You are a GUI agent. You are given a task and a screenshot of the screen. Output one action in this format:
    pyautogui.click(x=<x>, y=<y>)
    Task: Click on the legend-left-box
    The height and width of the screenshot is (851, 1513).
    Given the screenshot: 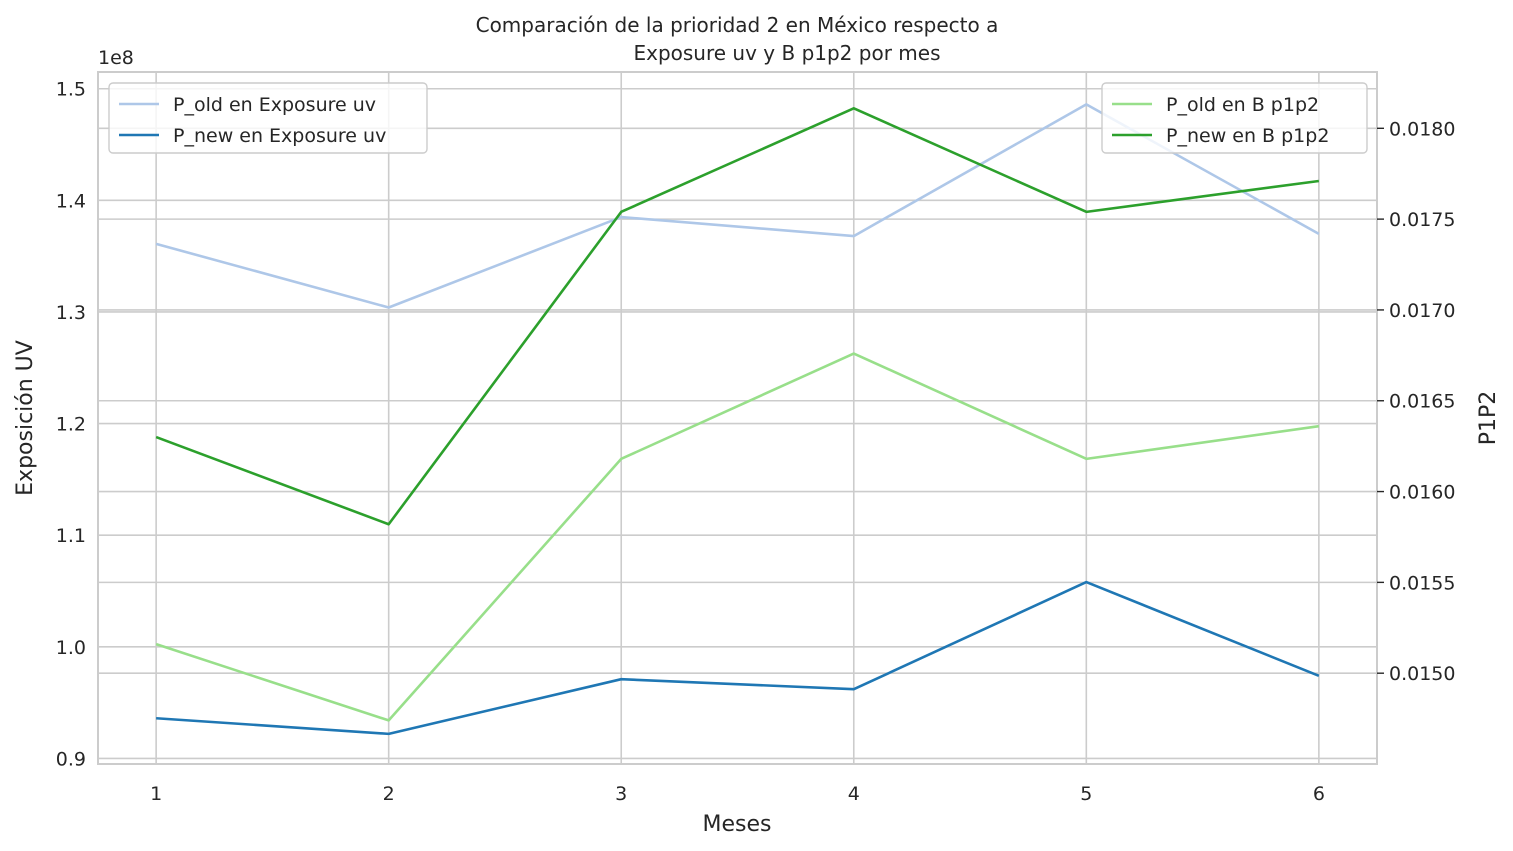 What is the action you would take?
    pyautogui.click(x=268, y=118)
    